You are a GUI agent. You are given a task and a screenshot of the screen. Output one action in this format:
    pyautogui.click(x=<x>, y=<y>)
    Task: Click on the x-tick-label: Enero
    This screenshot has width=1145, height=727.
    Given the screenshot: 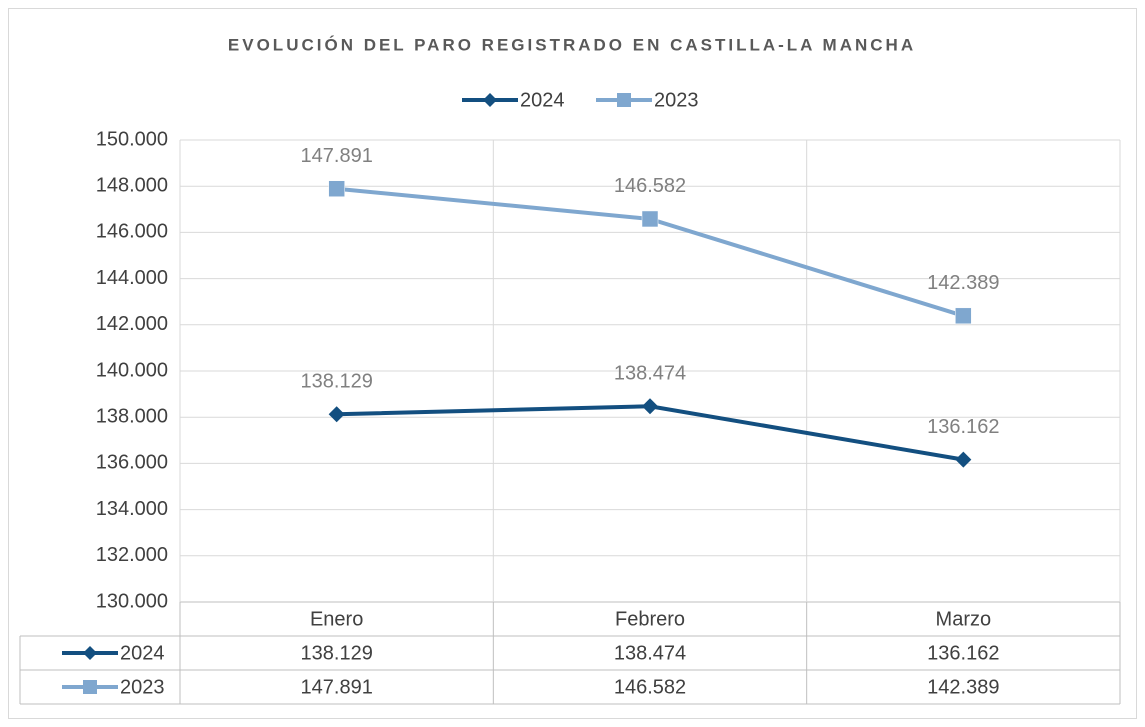 What is the action you would take?
    pyautogui.click(x=336, y=619)
    